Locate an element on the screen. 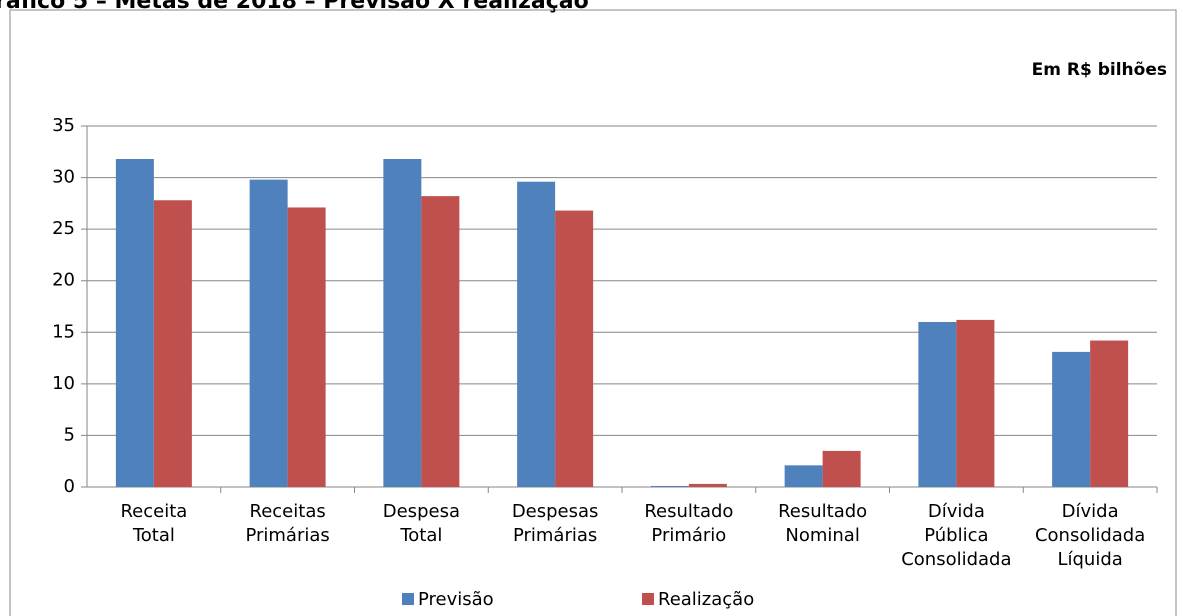 The width and height of the screenshot is (1177, 616). y-tick-label: 25 is located at coordinates (63, 228).